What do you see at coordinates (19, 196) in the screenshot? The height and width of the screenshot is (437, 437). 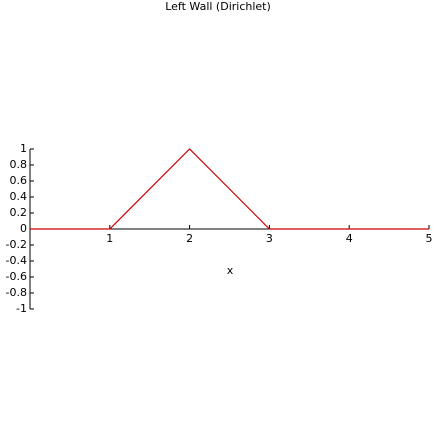 I see `y-tick-label: 0.4` at bounding box center [19, 196].